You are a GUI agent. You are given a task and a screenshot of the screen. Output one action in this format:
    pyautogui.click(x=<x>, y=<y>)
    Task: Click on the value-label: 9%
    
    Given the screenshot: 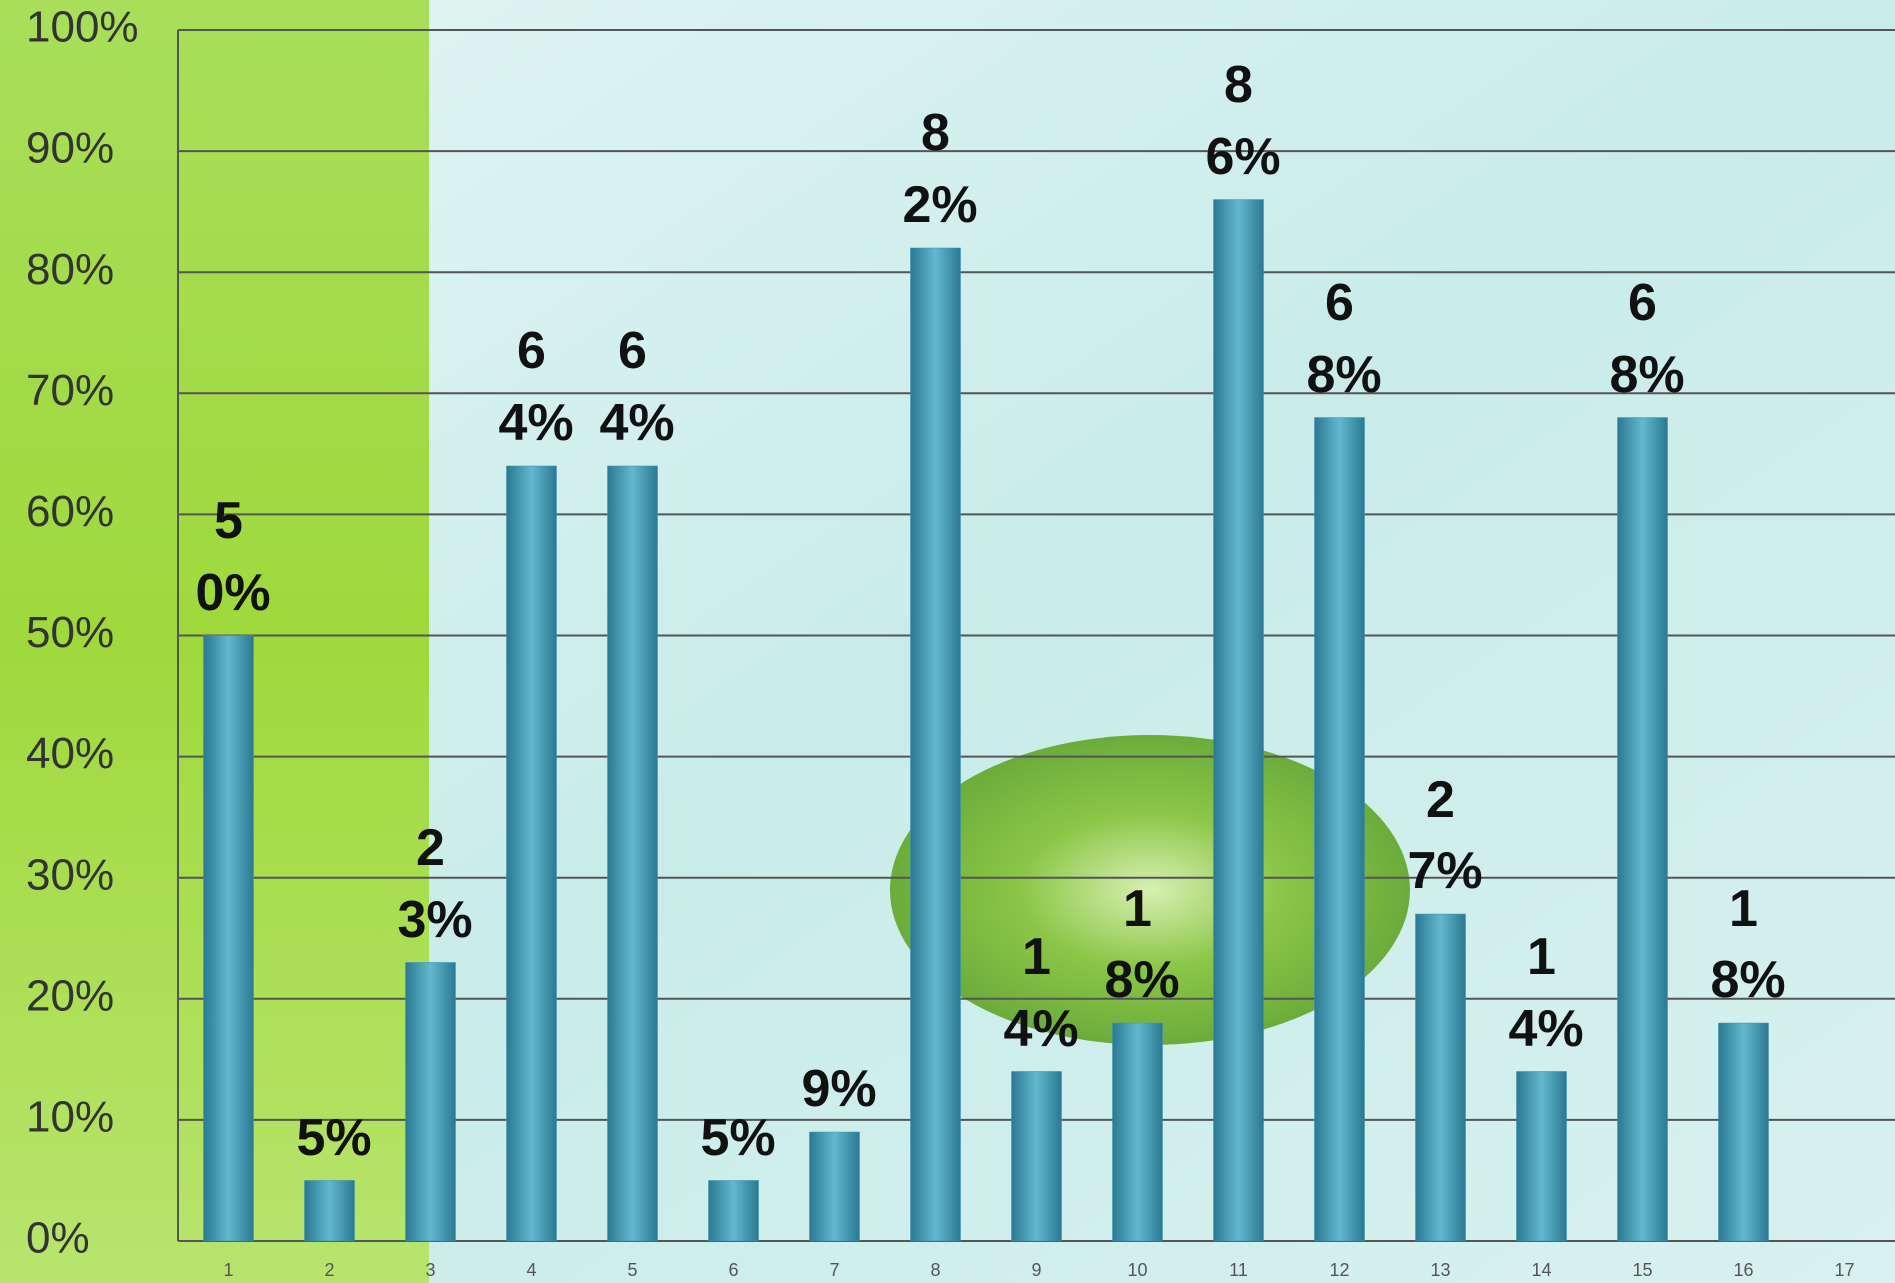 What is the action you would take?
    pyautogui.click(x=839, y=1089)
    